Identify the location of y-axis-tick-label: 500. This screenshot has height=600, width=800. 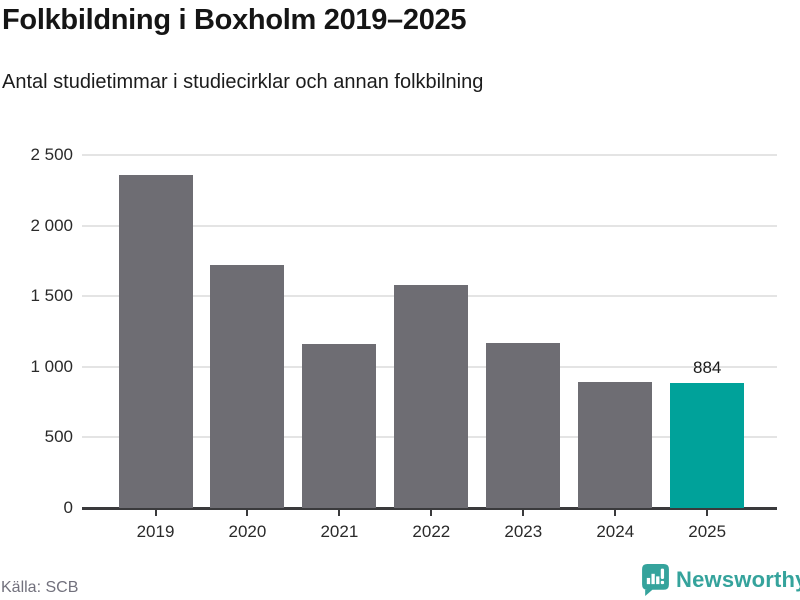
(58, 437).